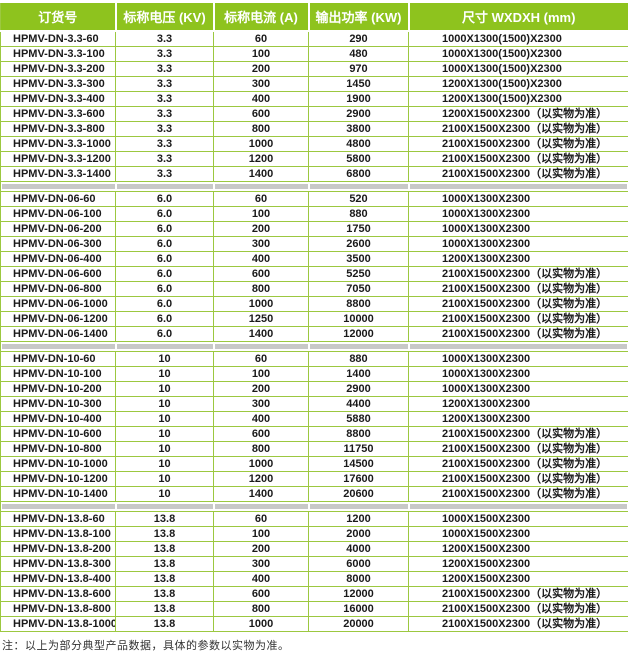  Describe the element at coordinates (358, 174) in the screenshot. I see `cell-power: 6800` at that location.